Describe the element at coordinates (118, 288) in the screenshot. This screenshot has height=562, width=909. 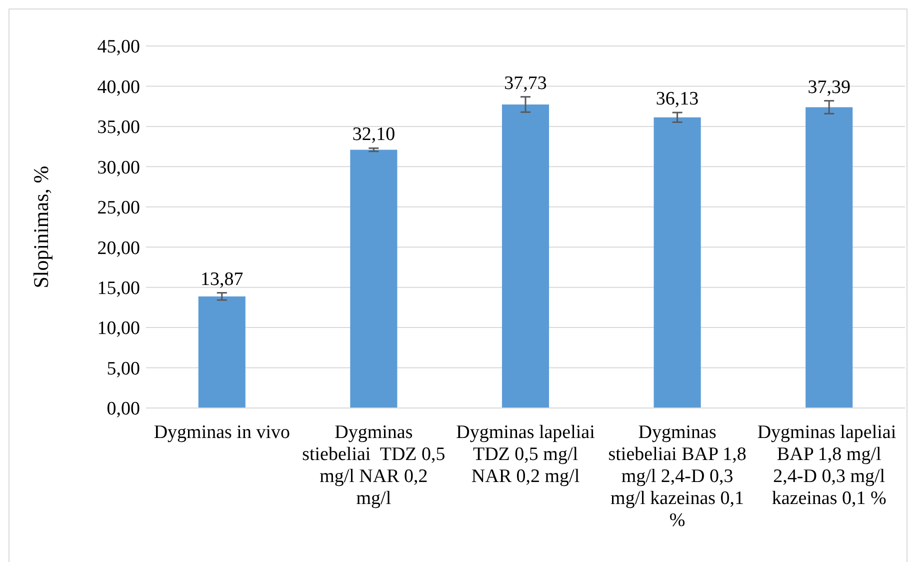
I see `y-tick-label: 15,00` at that location.